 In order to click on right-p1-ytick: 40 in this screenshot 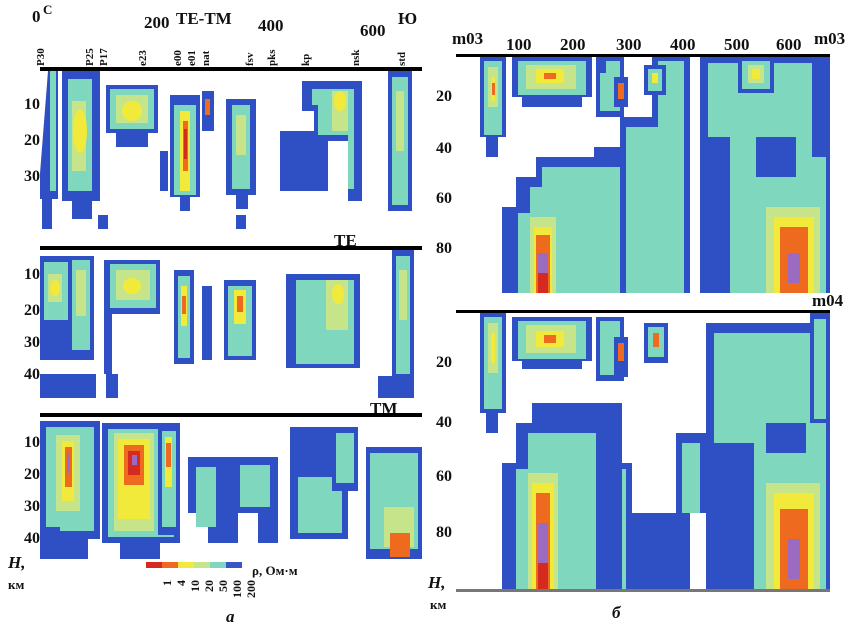, I will do `click(444, 148)`.